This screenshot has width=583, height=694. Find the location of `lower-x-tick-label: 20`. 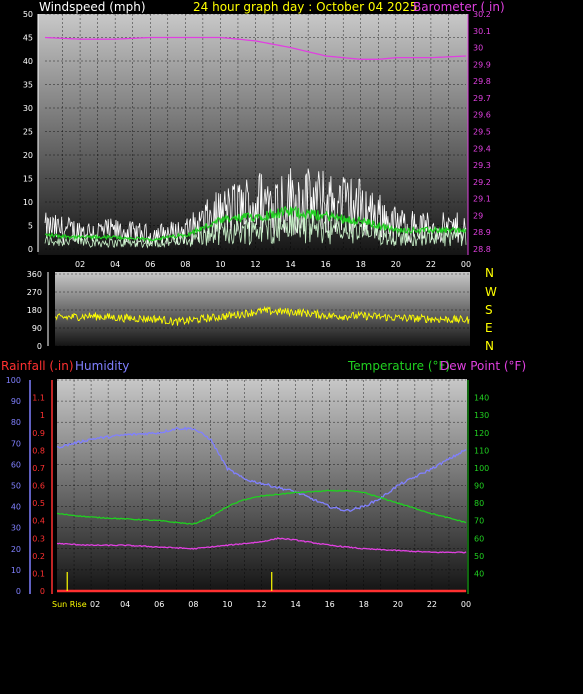

lower-x-tick-label: 20 is located at coordinates (398, 604).